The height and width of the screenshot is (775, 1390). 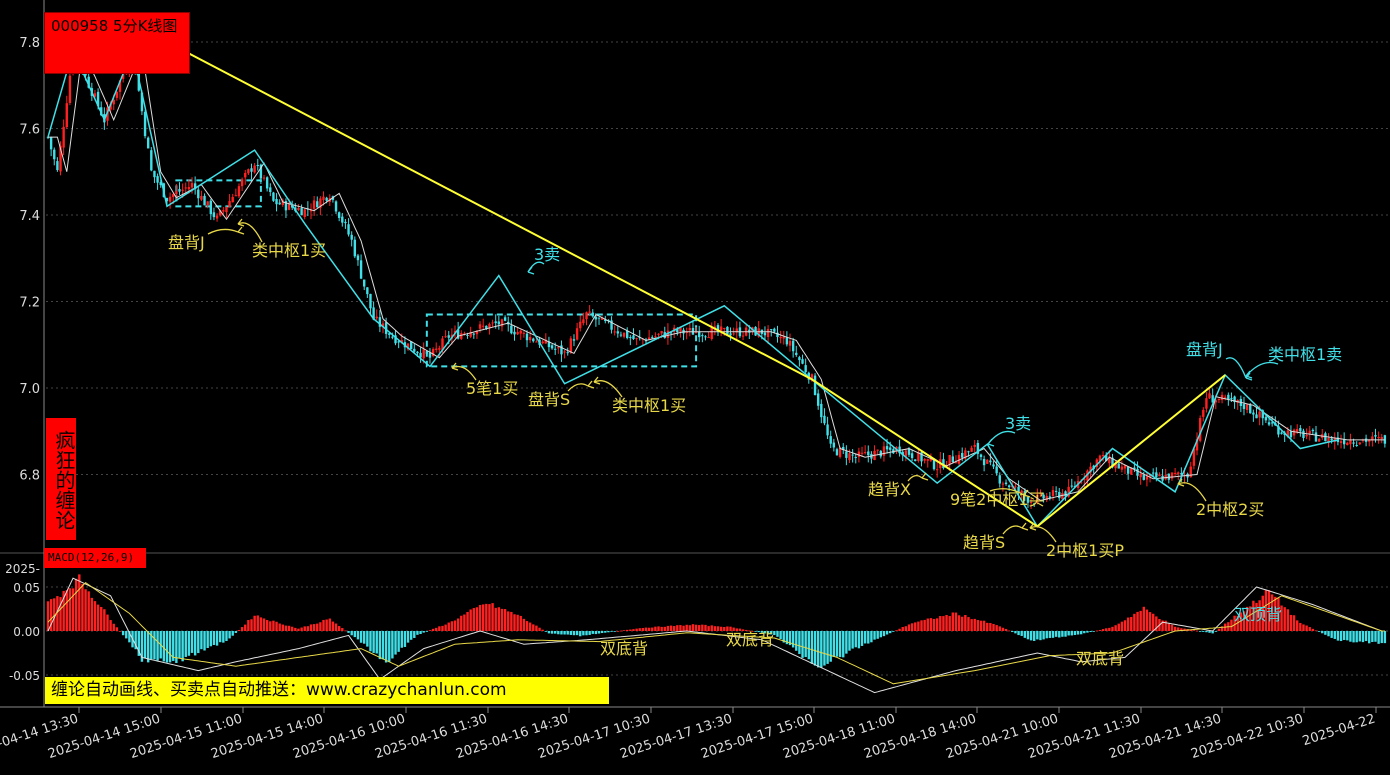 I want to click on macd-annotation-label: 双底背, so click(x=1100, y=658).